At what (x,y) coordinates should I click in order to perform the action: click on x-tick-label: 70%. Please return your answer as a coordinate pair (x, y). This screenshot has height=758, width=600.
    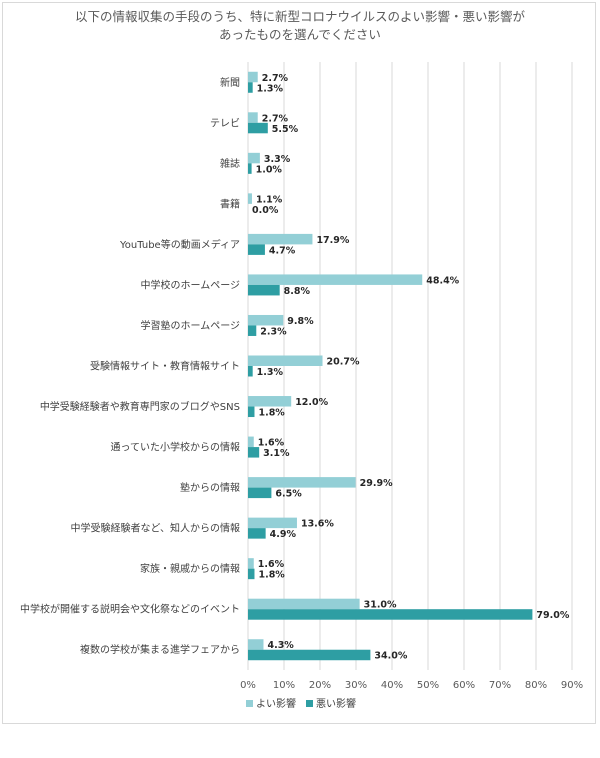
    Looking at the image, I should click on (500, 685).